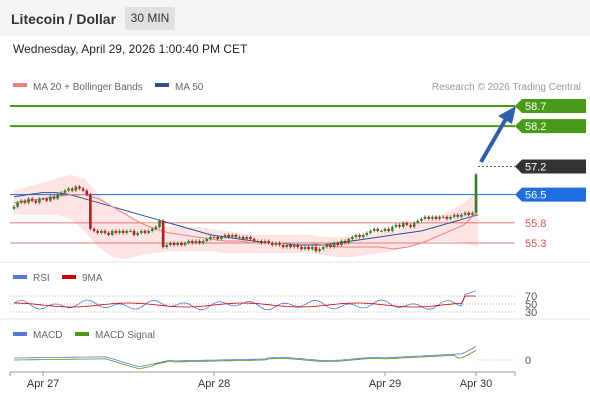 The width and height of the screenshot is (590, 400). What do you see at coordinates (550, 174) in the screenshot?
I see `level-labels: 58.7 58.2 57.2 56.5 55.8 55.3` at bounding box center [550, 174].